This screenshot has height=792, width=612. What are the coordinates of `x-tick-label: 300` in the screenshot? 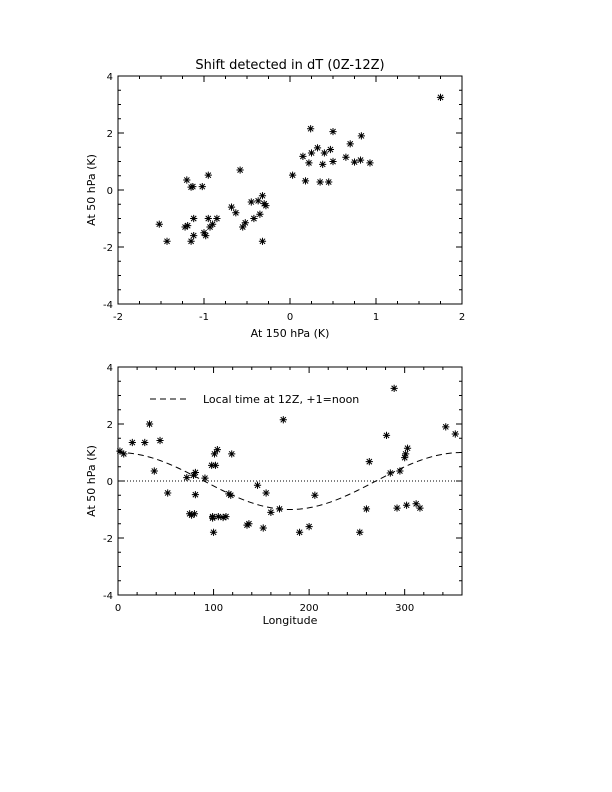 It's located at (404, 608).